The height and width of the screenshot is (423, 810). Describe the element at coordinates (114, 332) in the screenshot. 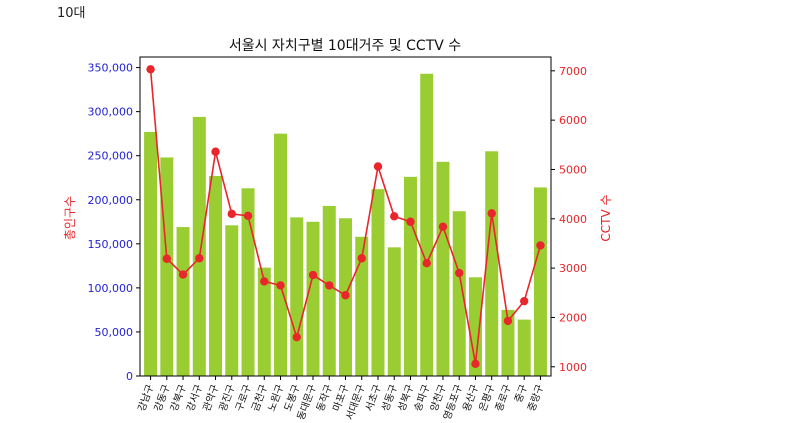

I see `left-tick-label: 50,000` at that location.